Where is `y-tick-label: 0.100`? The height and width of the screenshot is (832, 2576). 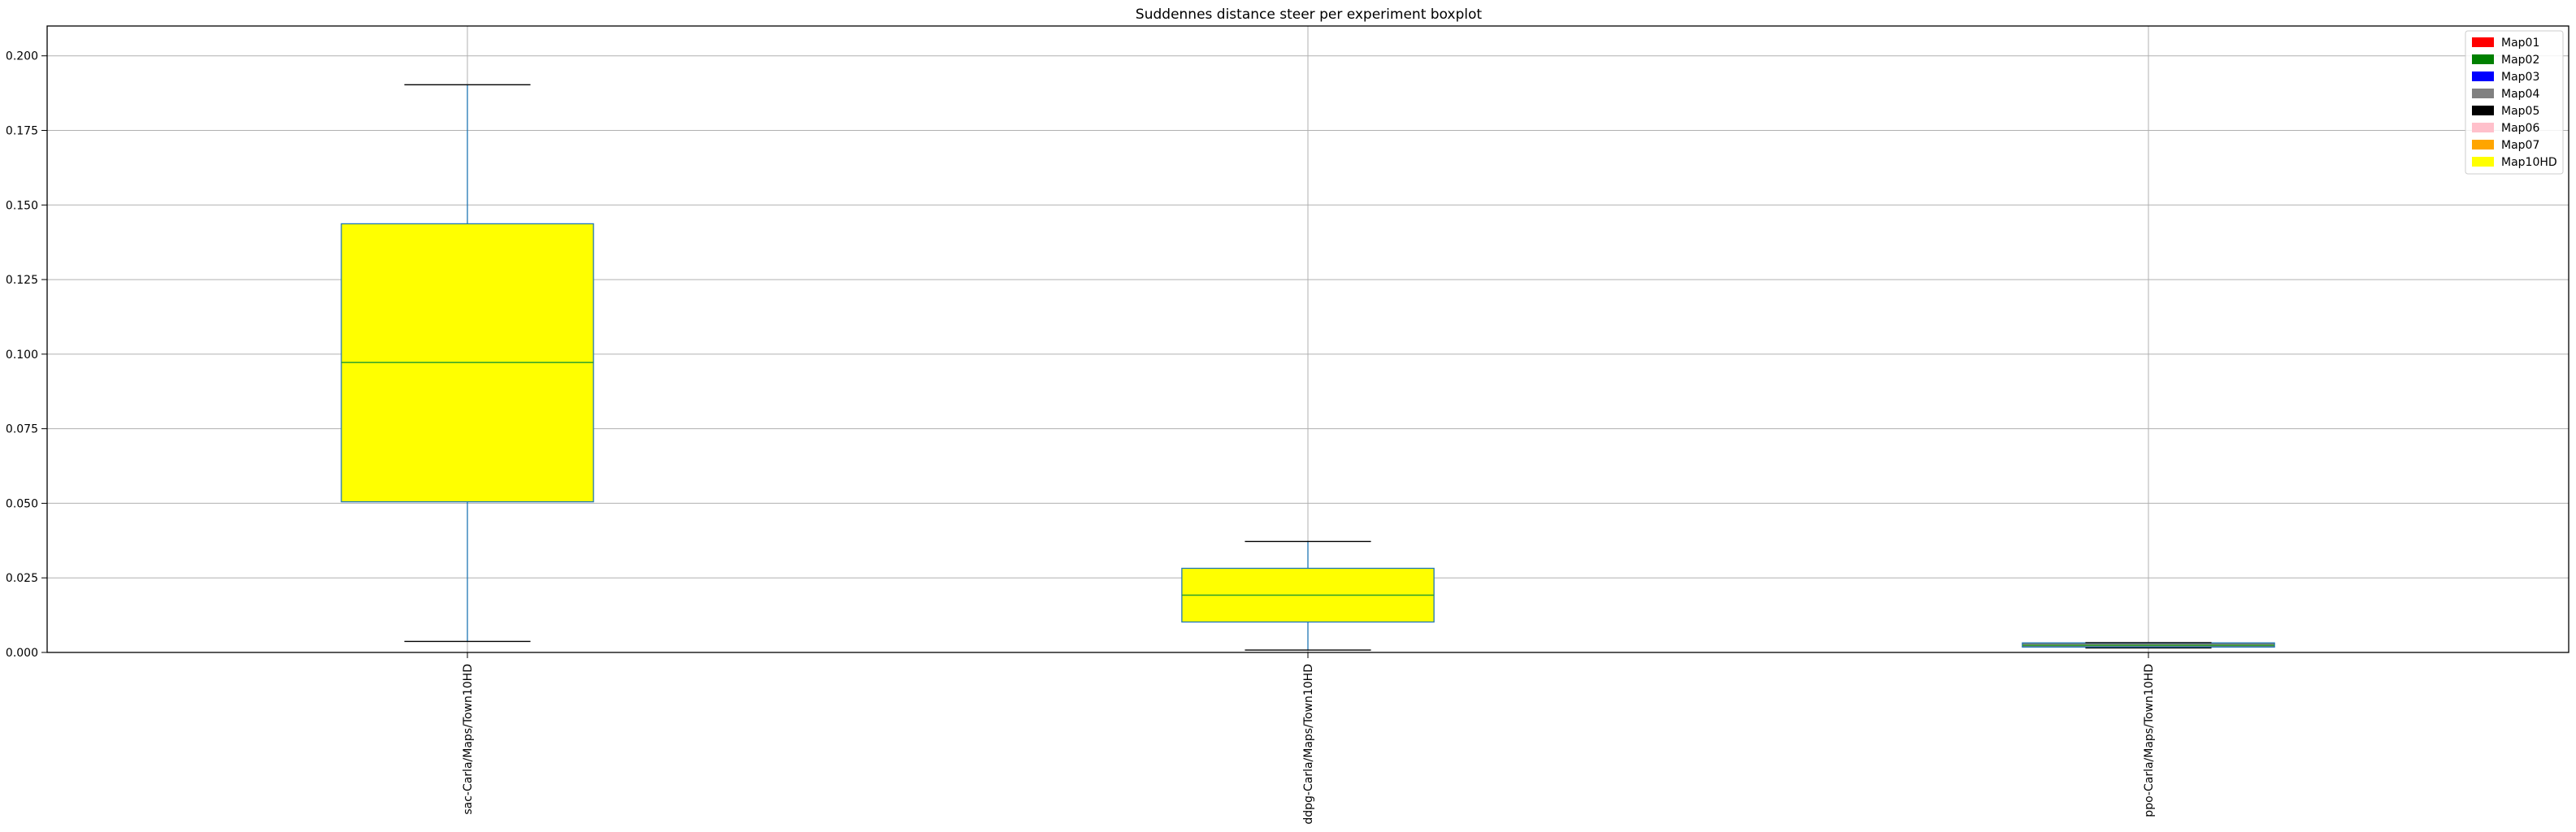
y-tick-label: 0.100 is located at coordinates (22, 355).